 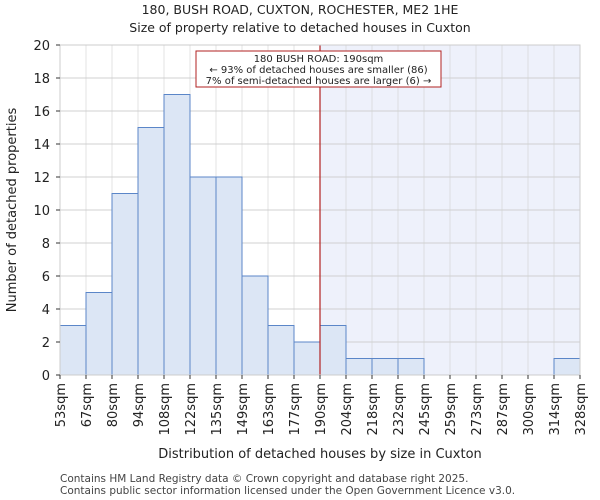 I want to click on bar-232sqm, so click(x=411, y=367).